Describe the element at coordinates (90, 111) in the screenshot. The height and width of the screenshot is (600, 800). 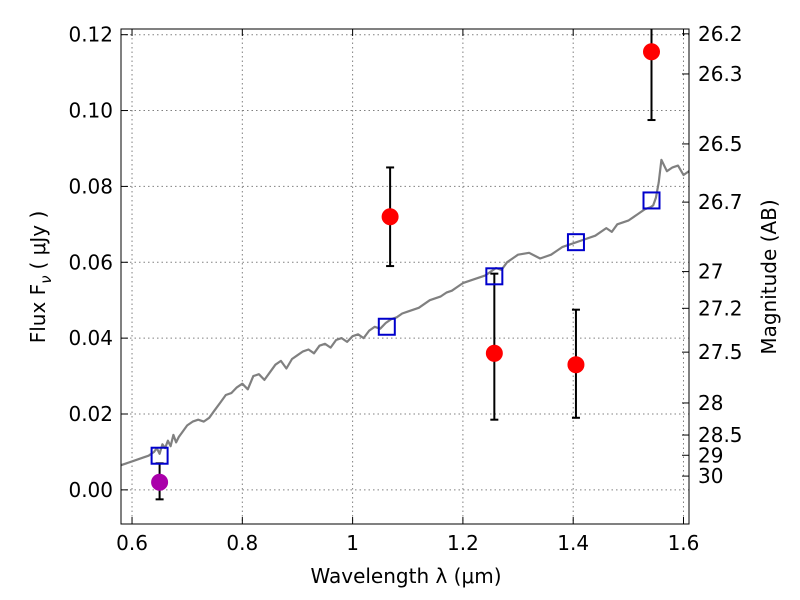
I see `y-tick-label: 0.10` at that location.